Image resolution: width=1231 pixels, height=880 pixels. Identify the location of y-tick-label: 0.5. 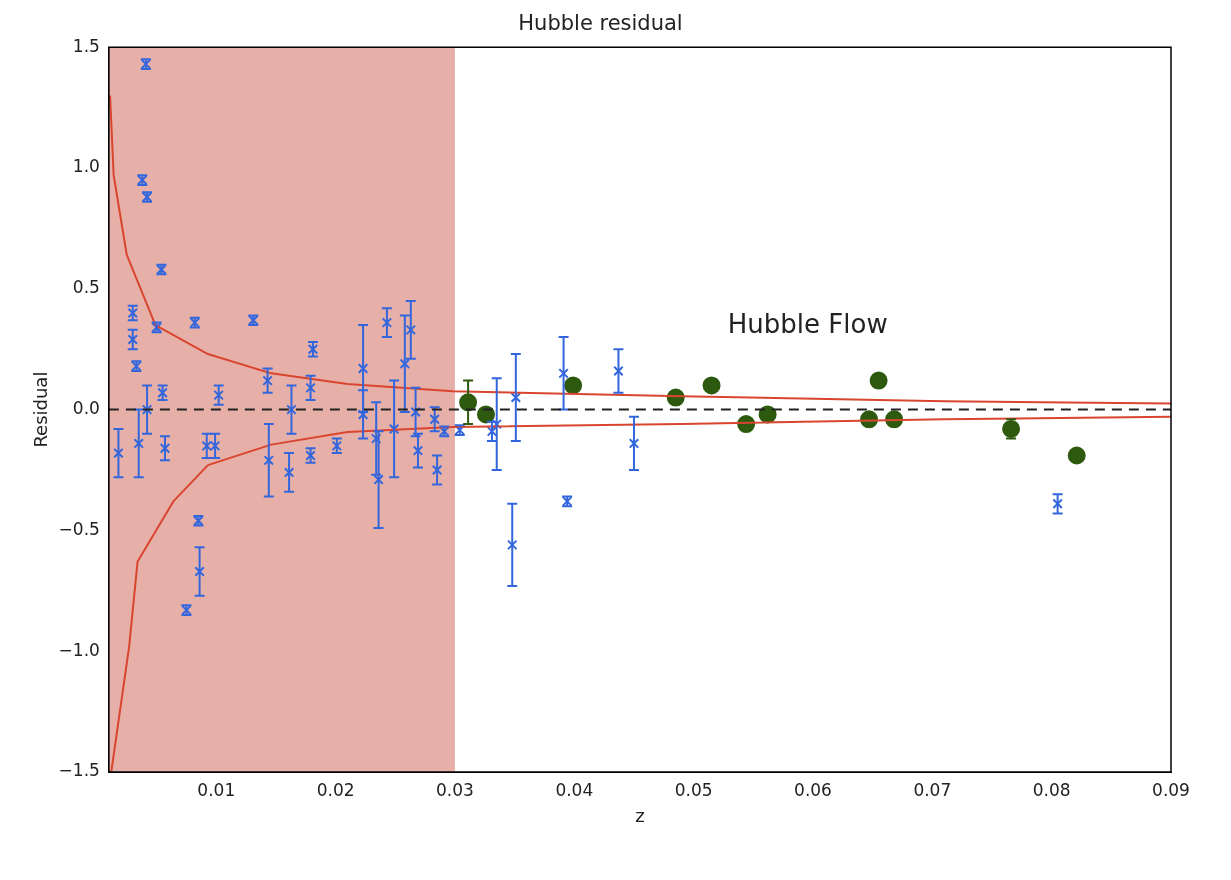
(86, 287).